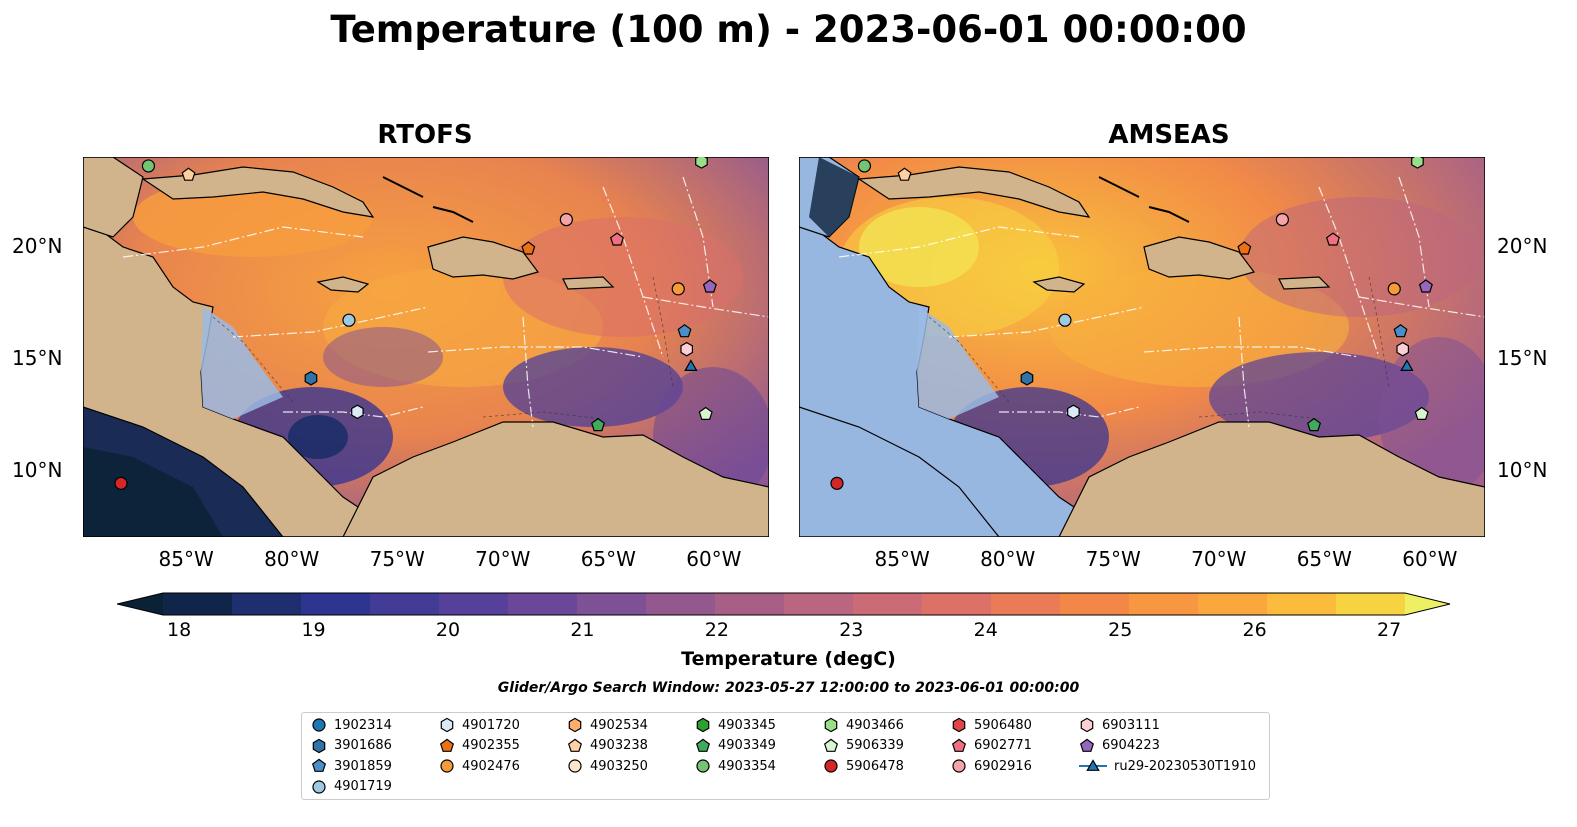  I want to click on legend-item: 4903349, so click(735, 746).